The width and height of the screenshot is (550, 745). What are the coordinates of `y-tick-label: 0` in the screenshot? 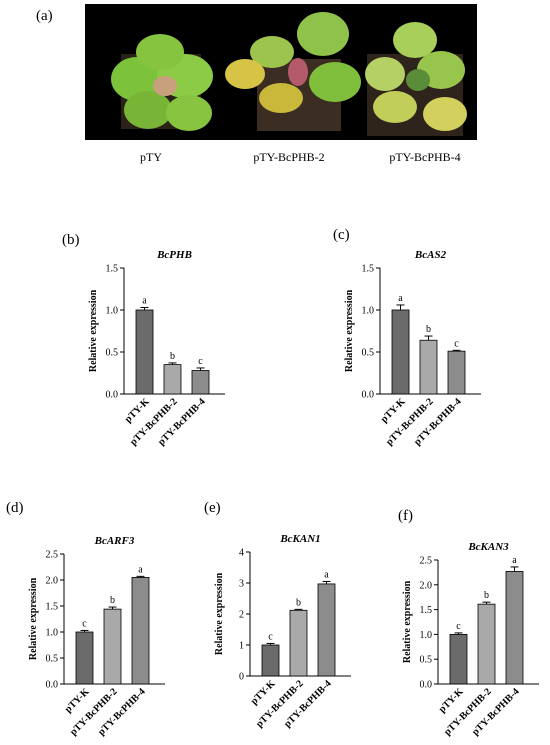 It's located at (241, 677).